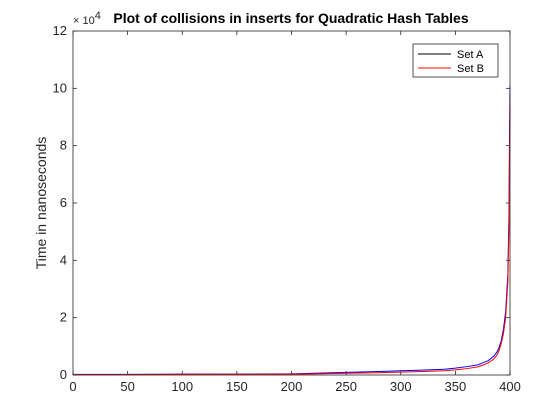  What do you see at coordinates (84, 21) in the screenshot?
I see `y-exponent-base: × 10` at bounding box center [84, 21].